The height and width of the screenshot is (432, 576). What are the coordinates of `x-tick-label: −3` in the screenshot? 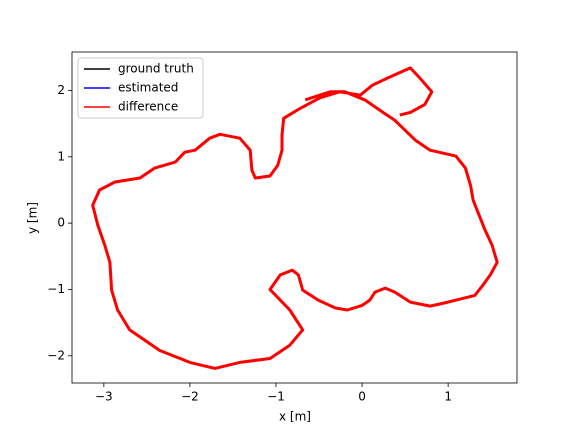 It's located at (104, 397).